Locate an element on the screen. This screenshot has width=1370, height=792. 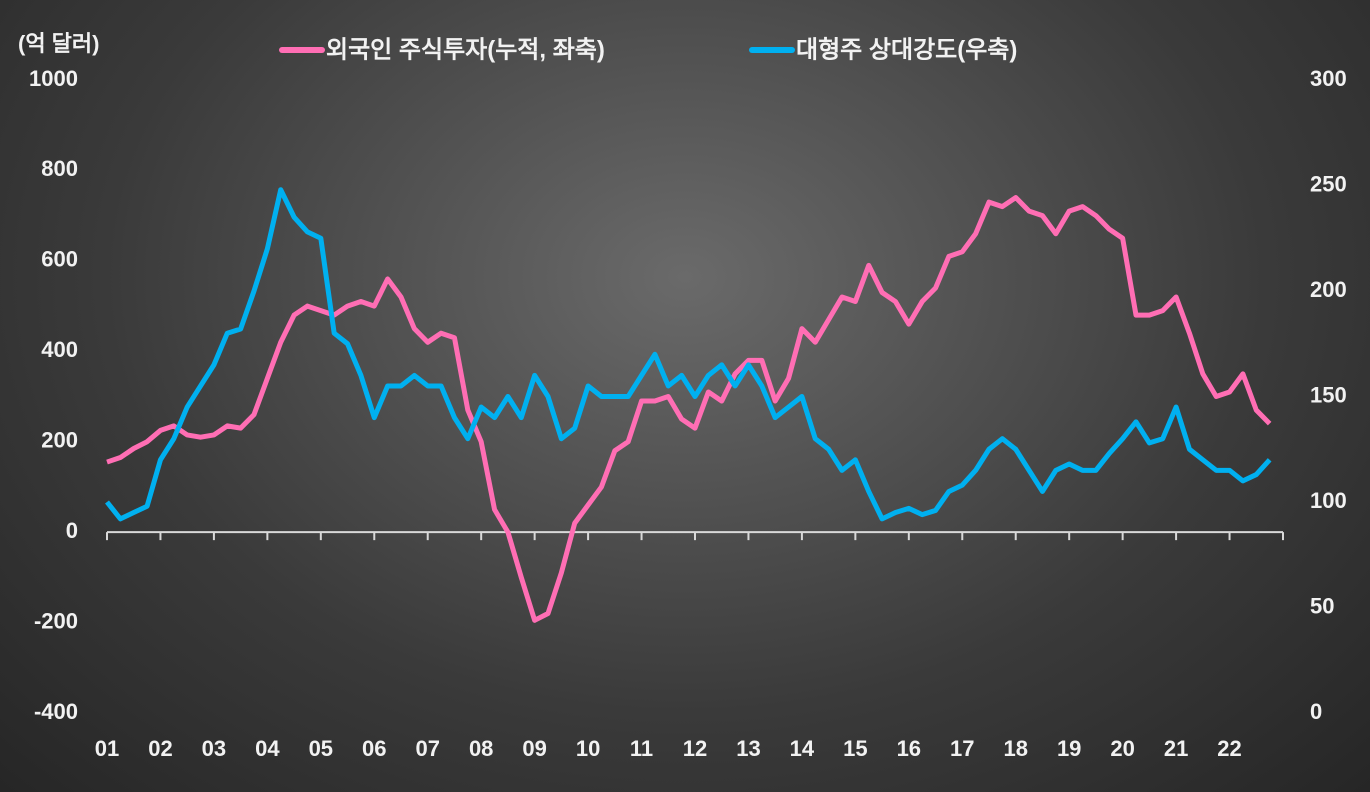
x-tick-label: 10 is located at coordinates (588, 748).